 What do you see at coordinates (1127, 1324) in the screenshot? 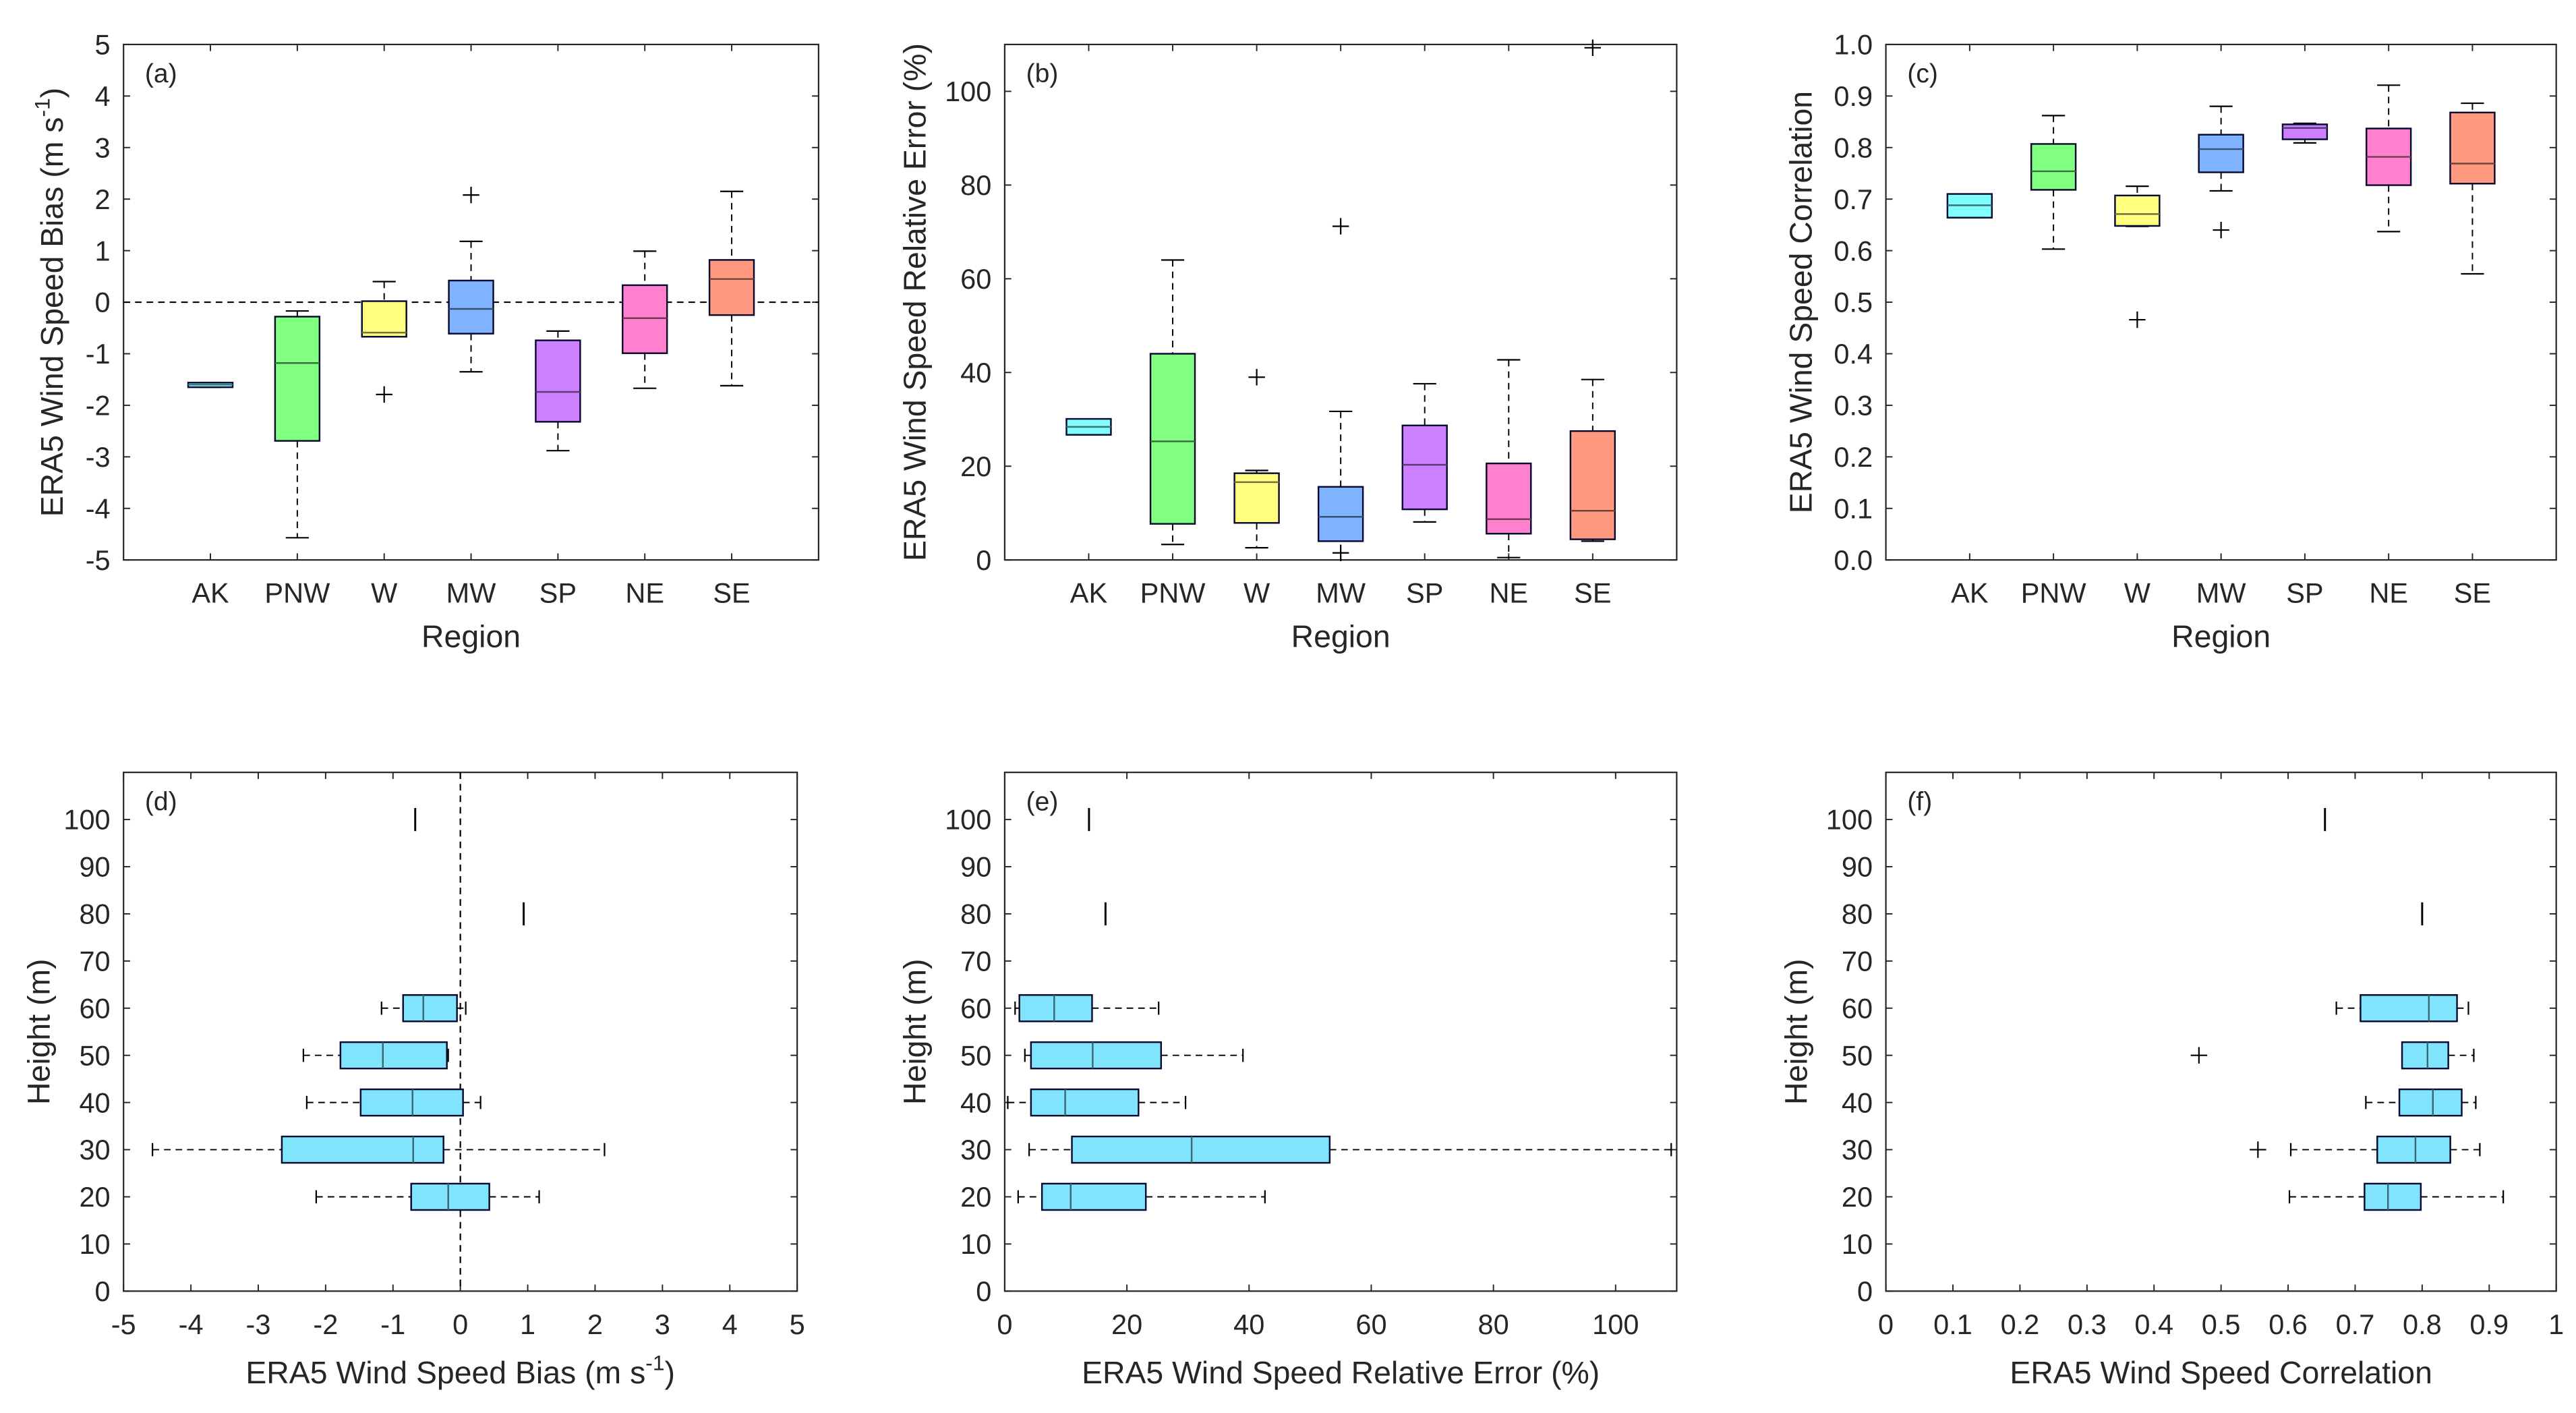
I see `x-tick-label: 20` at bounding box center [1127, 1324].